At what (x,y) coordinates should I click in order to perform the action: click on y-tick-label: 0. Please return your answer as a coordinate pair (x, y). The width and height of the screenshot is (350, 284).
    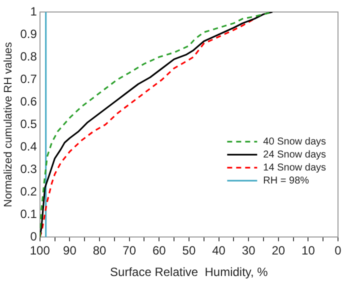
    Looking at the image, I should click on (34, 237).